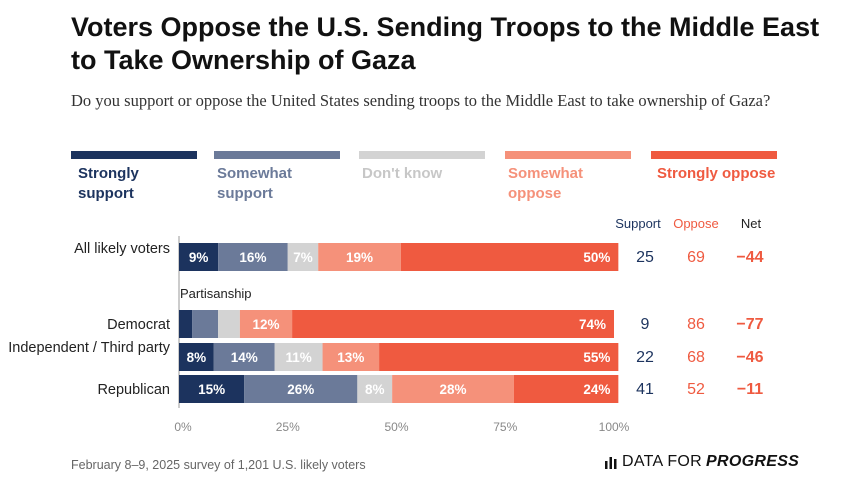 The height and width of the screenshot is (497, 860). Describe the element at coordinates (505, 427) in the screenshot. I see `x-tick-label: 75%` at that location.